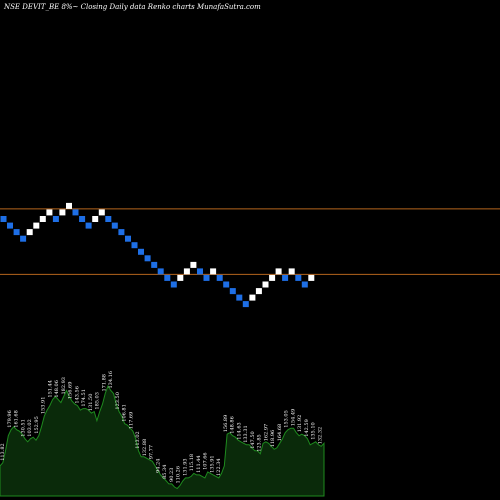 The height and width of the screenshot is (500, 500). Describe the element at coordinates (192, 463) in the screenshot. I see `volume-label: 115.18` at that location.